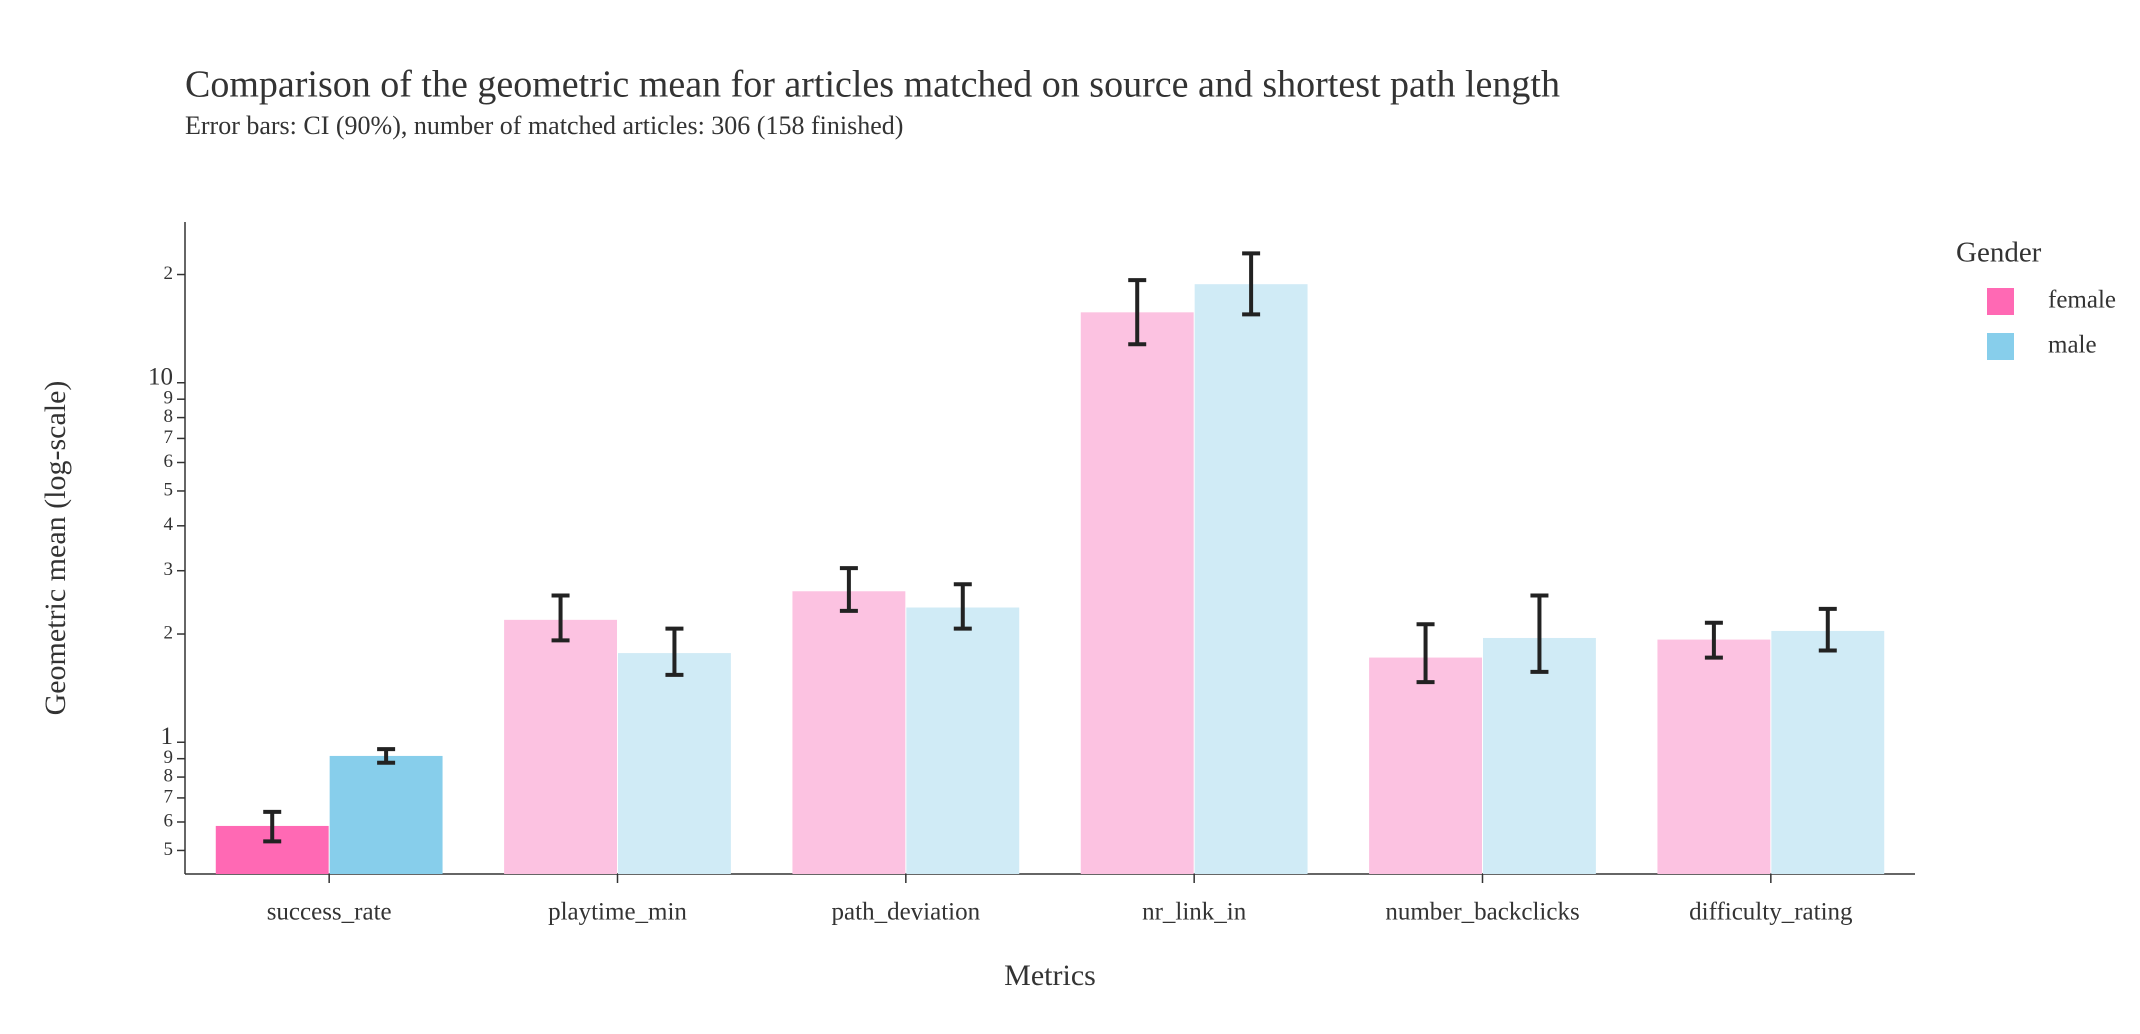 The width and height of the screenshot is (2140, 1034). I want to click on x-tick-label: playtime_min, so click(617, 912).